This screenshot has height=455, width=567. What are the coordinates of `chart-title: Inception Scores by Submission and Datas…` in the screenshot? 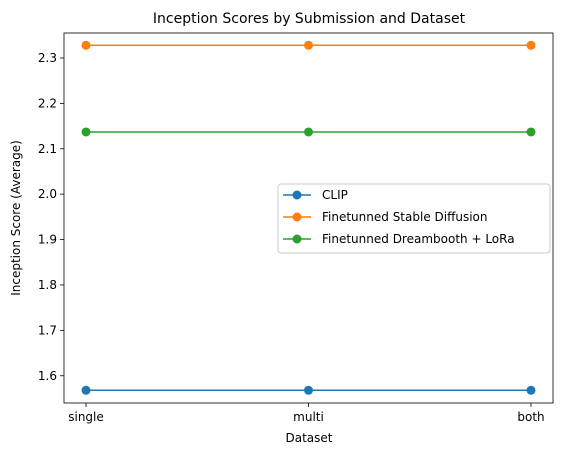 It's located at (309, 19).